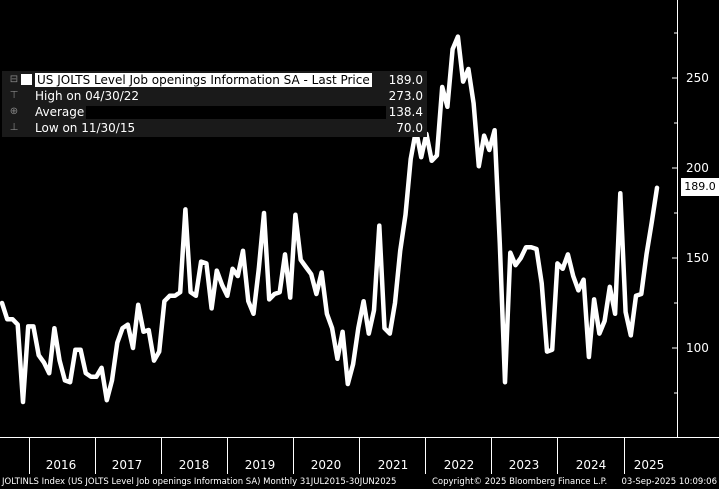  I want to click on average-line-swatch, so click(236, 112).